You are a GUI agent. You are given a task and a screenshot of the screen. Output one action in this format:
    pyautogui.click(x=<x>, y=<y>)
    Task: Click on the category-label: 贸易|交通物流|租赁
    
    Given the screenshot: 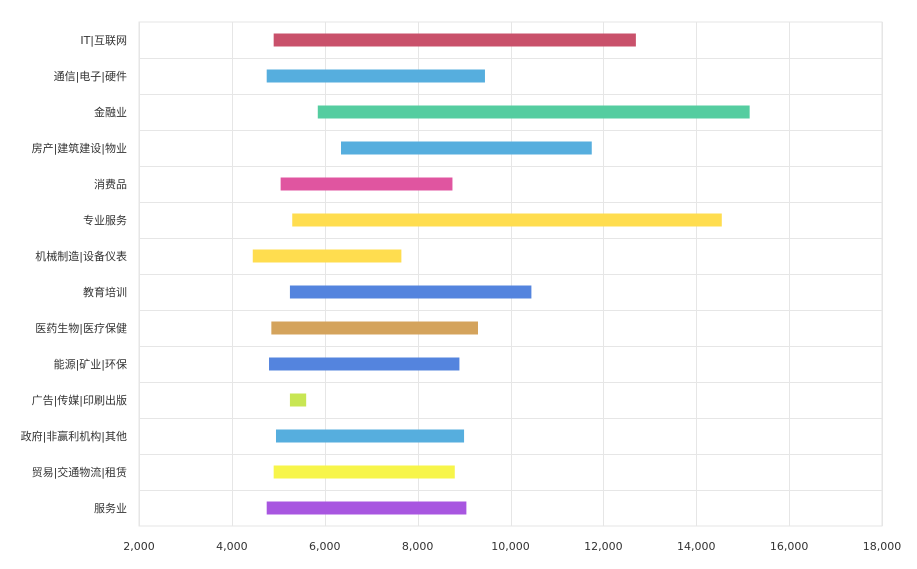 What is the action you would take?
    pyautogui.click(x=79, y=472)
    